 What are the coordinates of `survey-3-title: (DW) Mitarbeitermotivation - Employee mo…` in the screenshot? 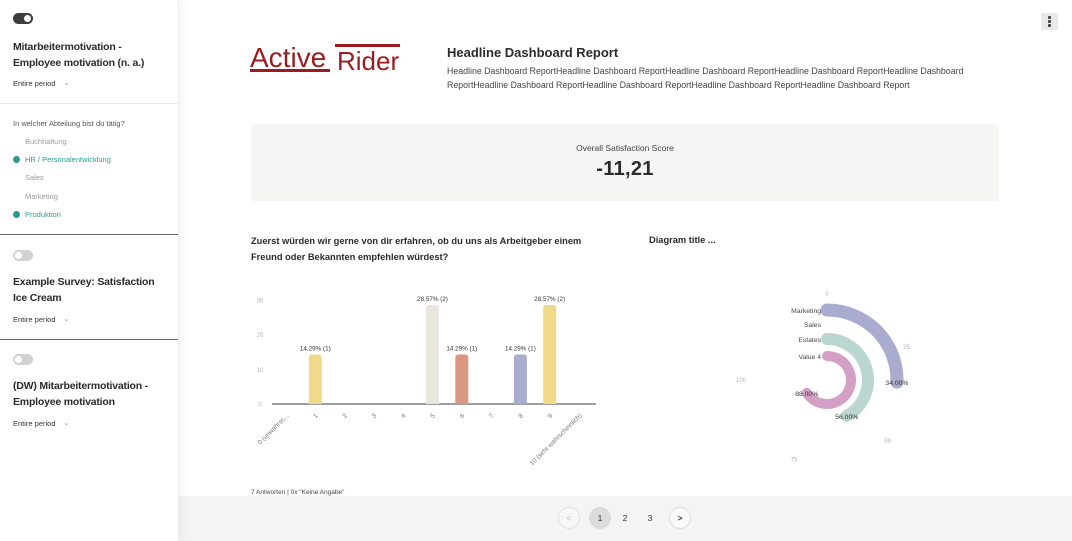 It's located at (80, 394).